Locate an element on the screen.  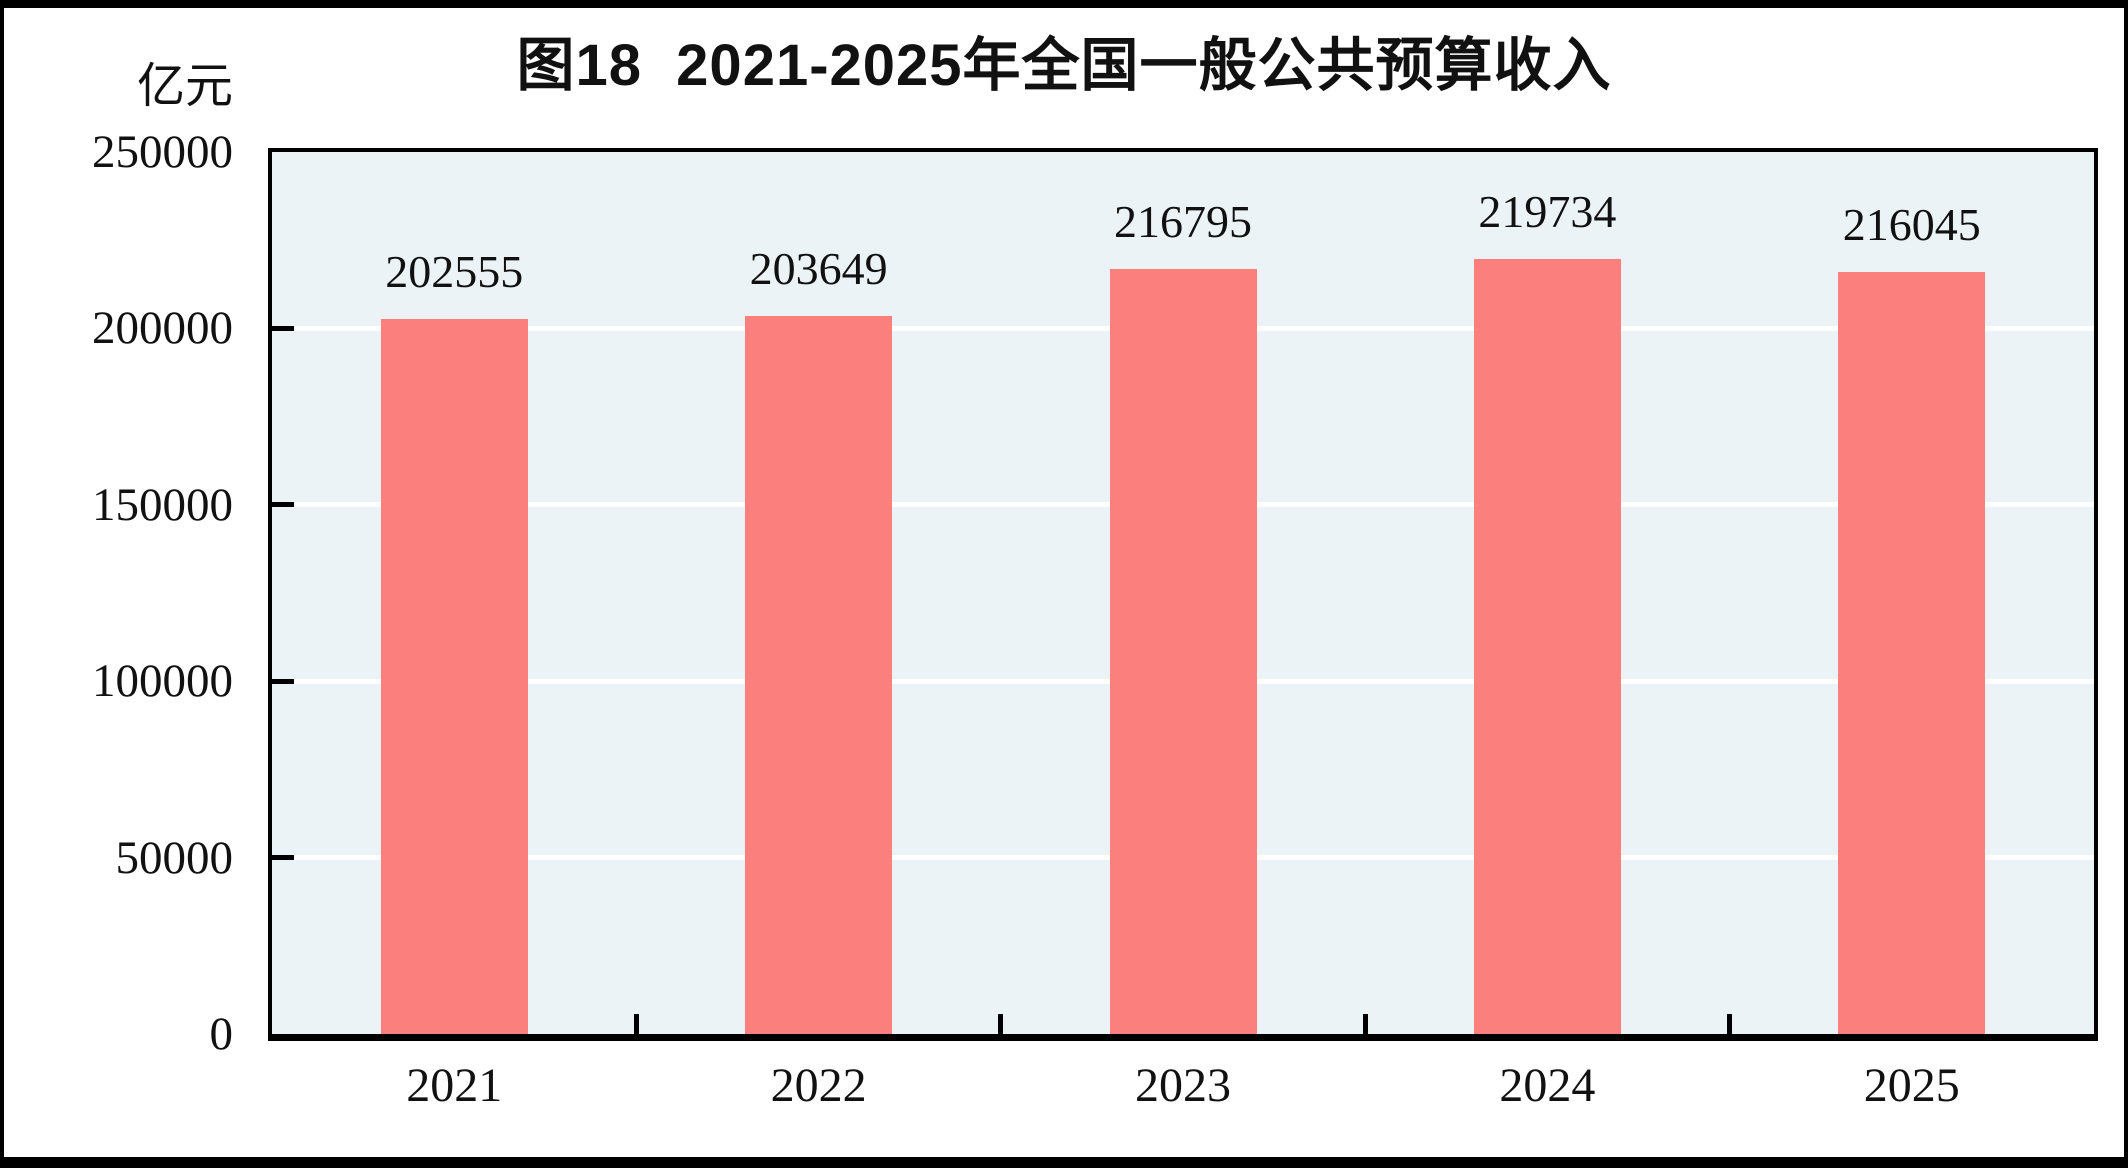
chart-title: 图18 2021-2025年全国一般公共预算收入 is located at coordinates (1064, 65).